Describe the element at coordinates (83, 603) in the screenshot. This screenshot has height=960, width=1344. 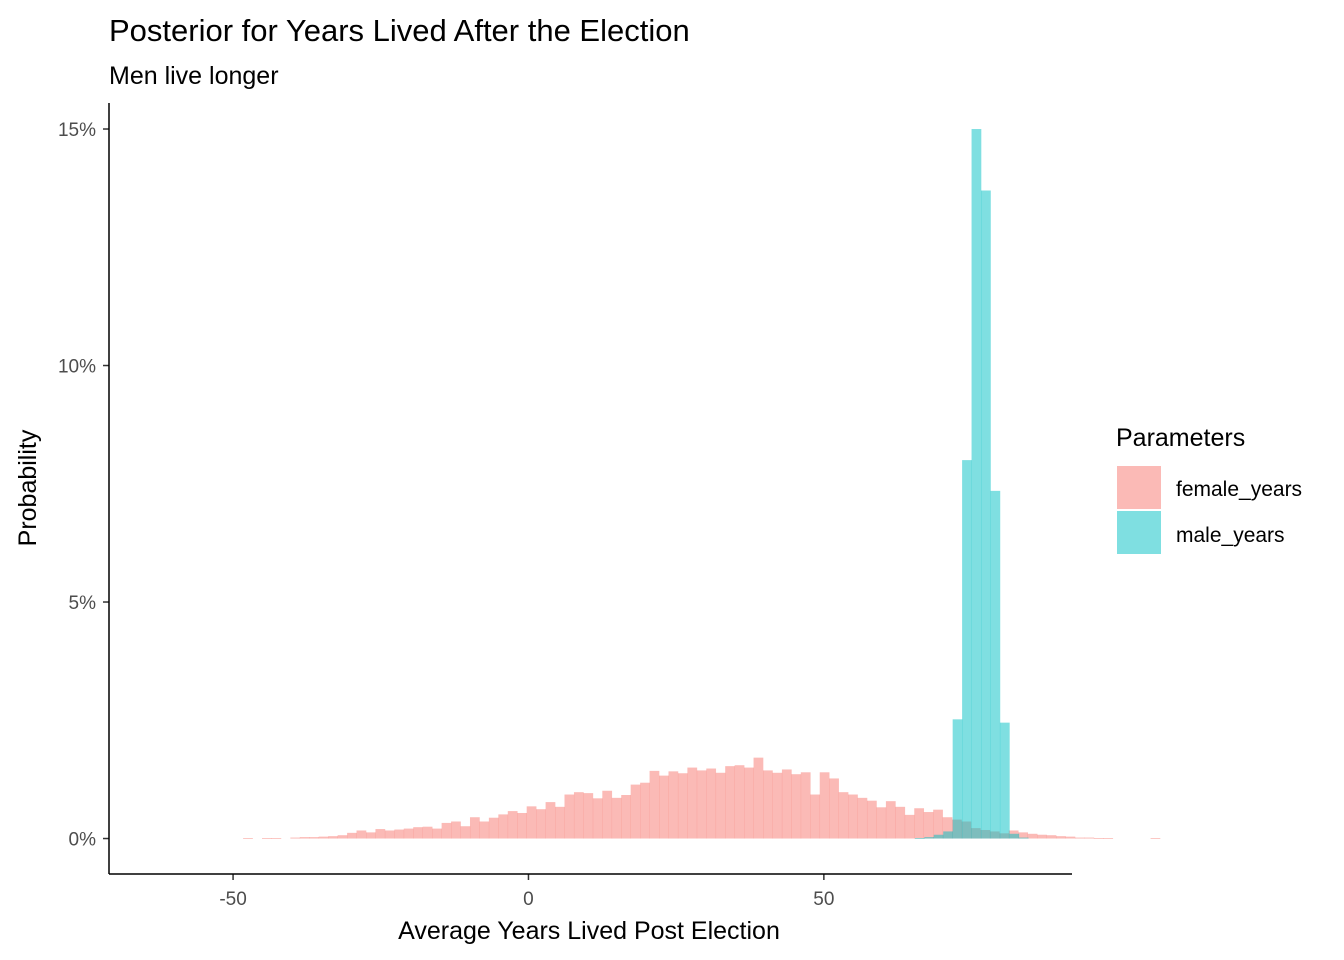
I see `y-tick-label: 5%` at that location.